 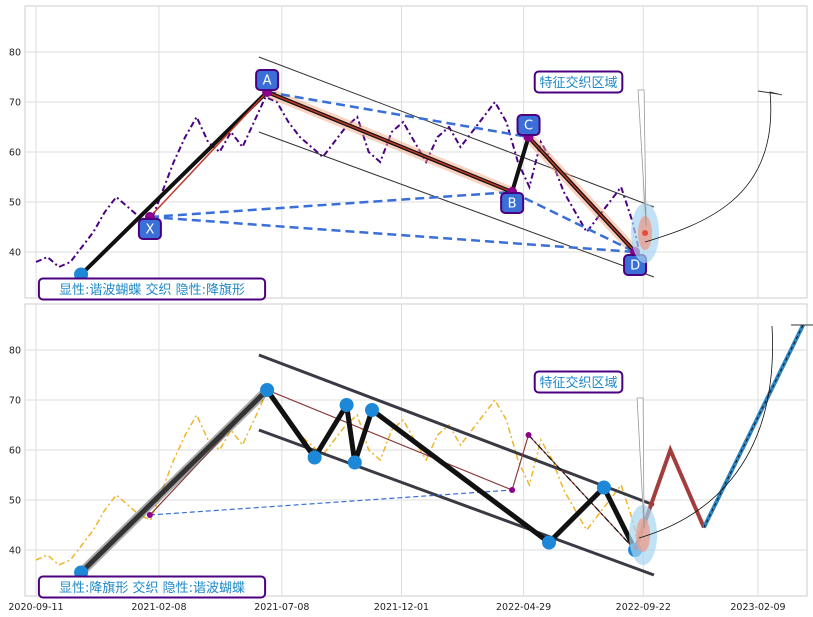 What do you see at coordinates (174, 481) in the screenshot?
I see `flag-pole-shadow` at bounding box center [174, 481].